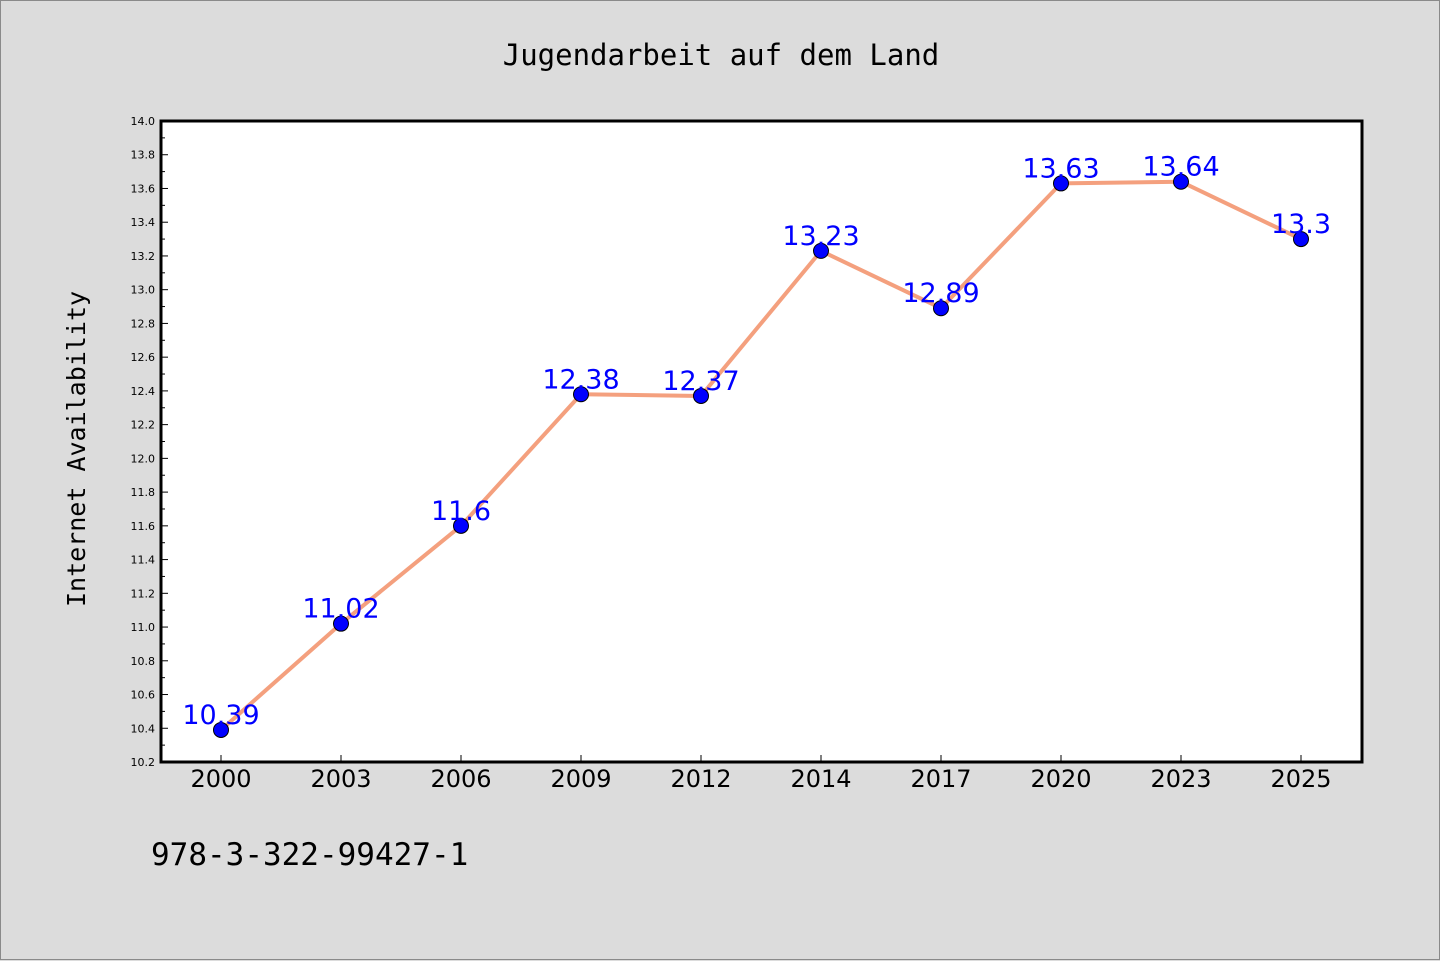 The image size is (1440, 961). Describe the element at coordinates (143, 560) in the screenshot. I see `y-tick-label: 11.4` at that location.